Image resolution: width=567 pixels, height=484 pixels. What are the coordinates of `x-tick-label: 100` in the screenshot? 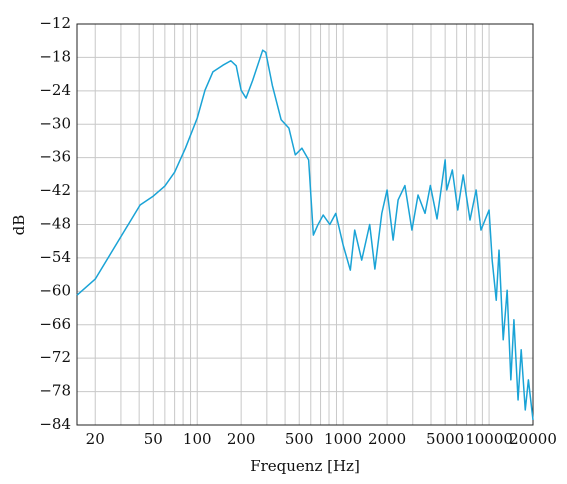 It's located at (197, 439).